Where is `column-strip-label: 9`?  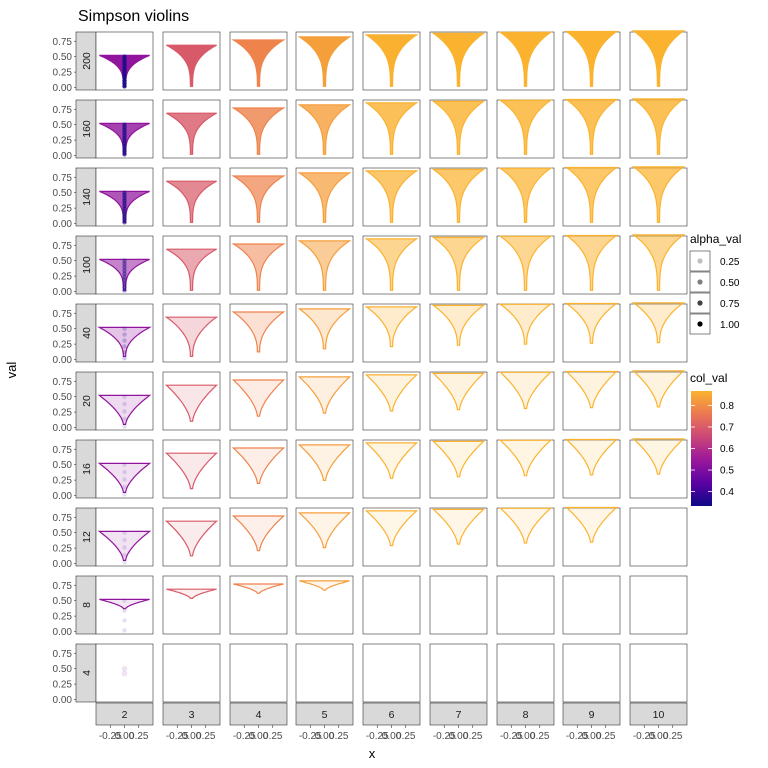 column-strip-label: 9 is located at coordinates (592, 715).